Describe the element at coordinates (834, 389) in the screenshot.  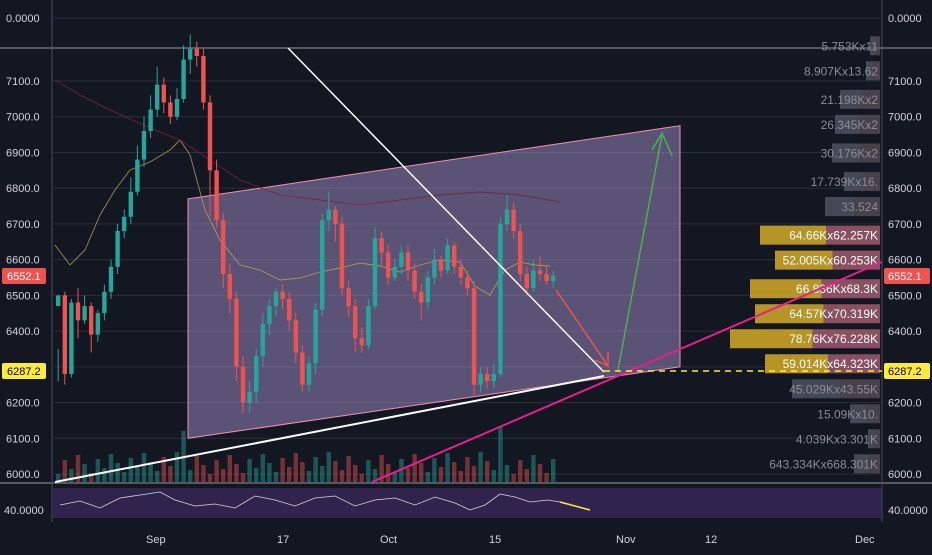
I see `volume-profile-row: 45.029Kx43.55K` at that location.